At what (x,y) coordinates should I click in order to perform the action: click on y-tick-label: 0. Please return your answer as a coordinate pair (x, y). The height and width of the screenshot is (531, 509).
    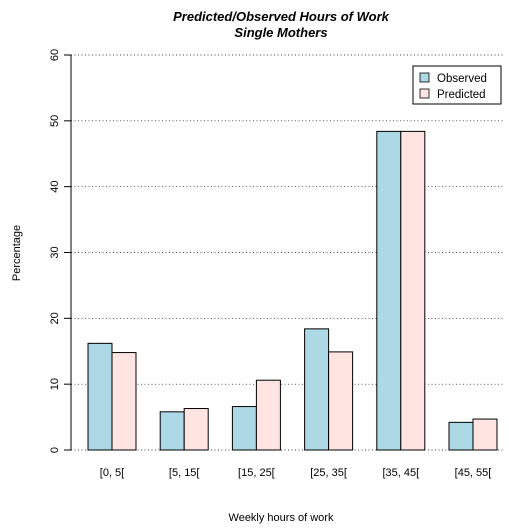
    Looking at the image, I should click on (55, 450).